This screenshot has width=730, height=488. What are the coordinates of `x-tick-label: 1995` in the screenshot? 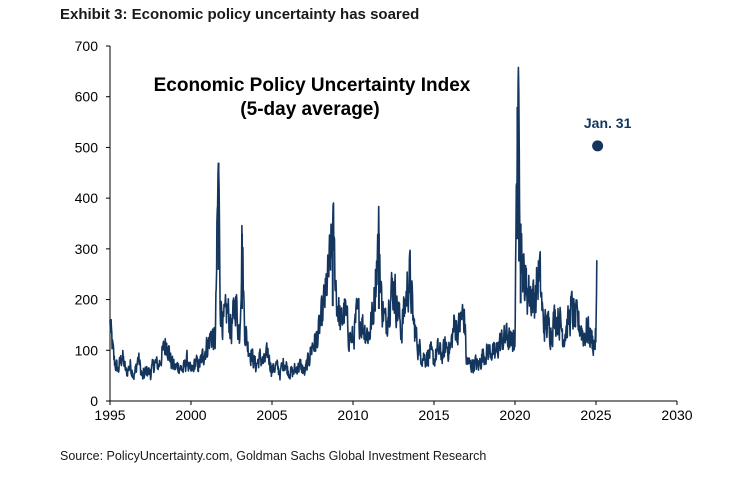 It's located at (109, 415).